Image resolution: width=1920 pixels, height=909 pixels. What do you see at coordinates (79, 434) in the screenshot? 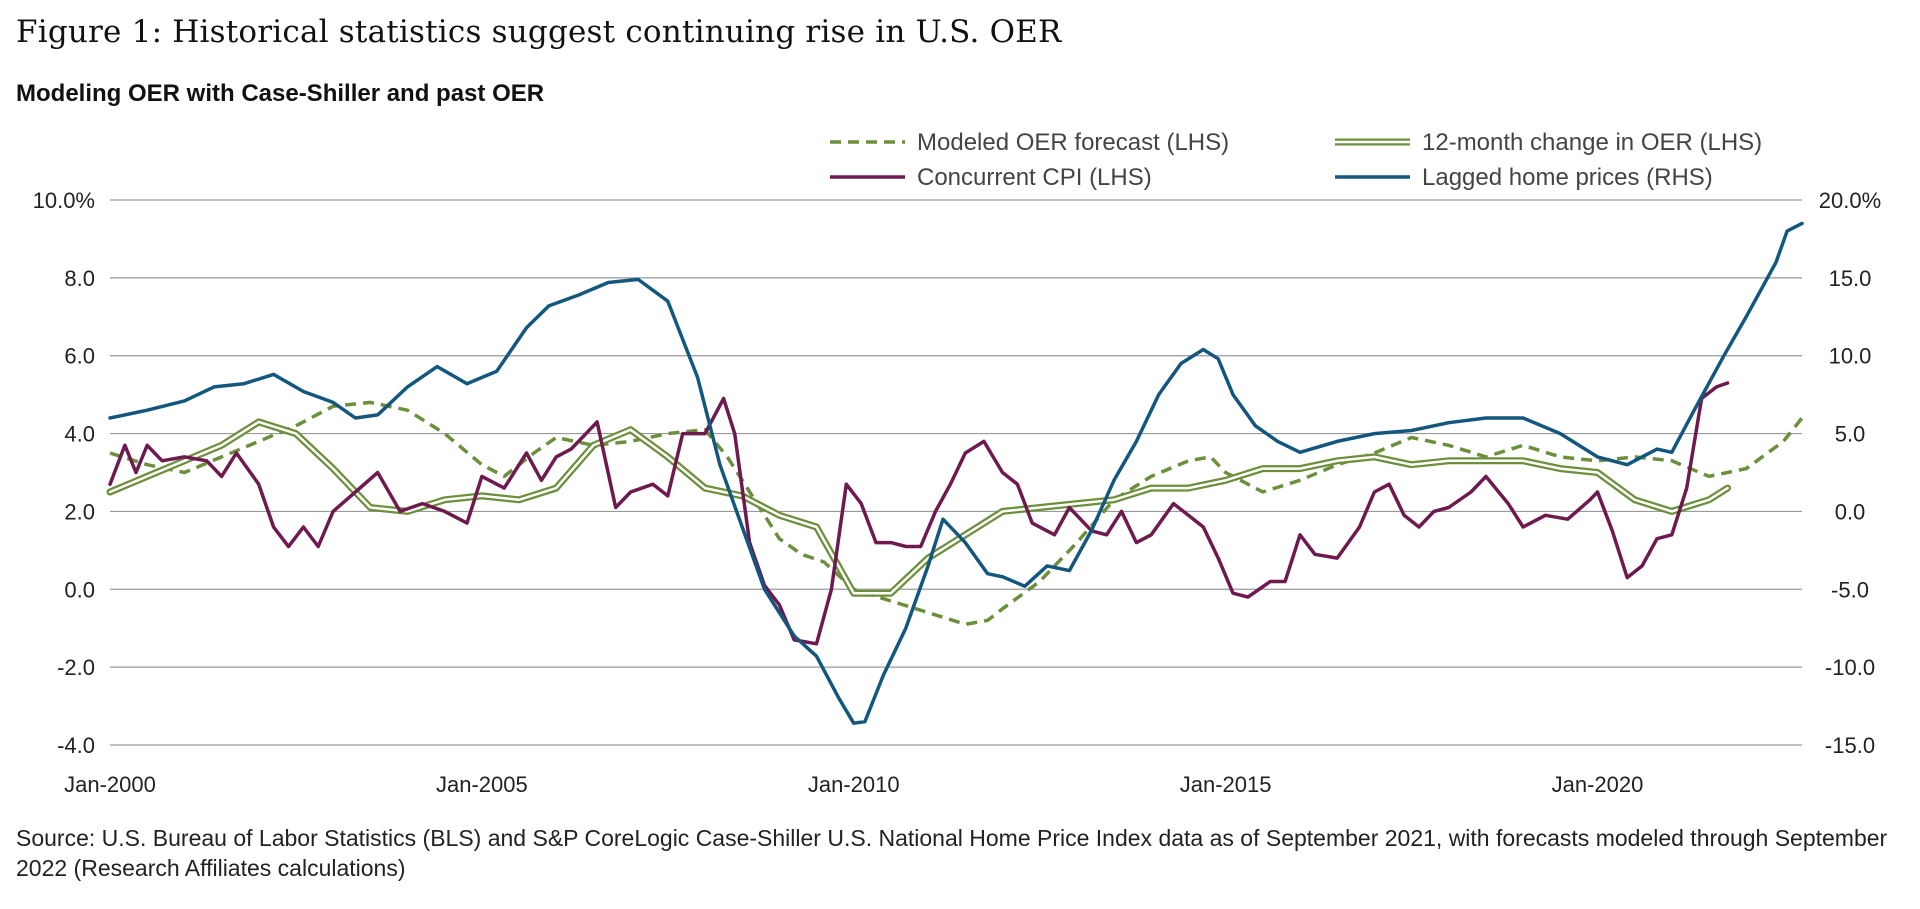
I see `y-left-tick-label: 4.0` at bounding box center [79, 434].